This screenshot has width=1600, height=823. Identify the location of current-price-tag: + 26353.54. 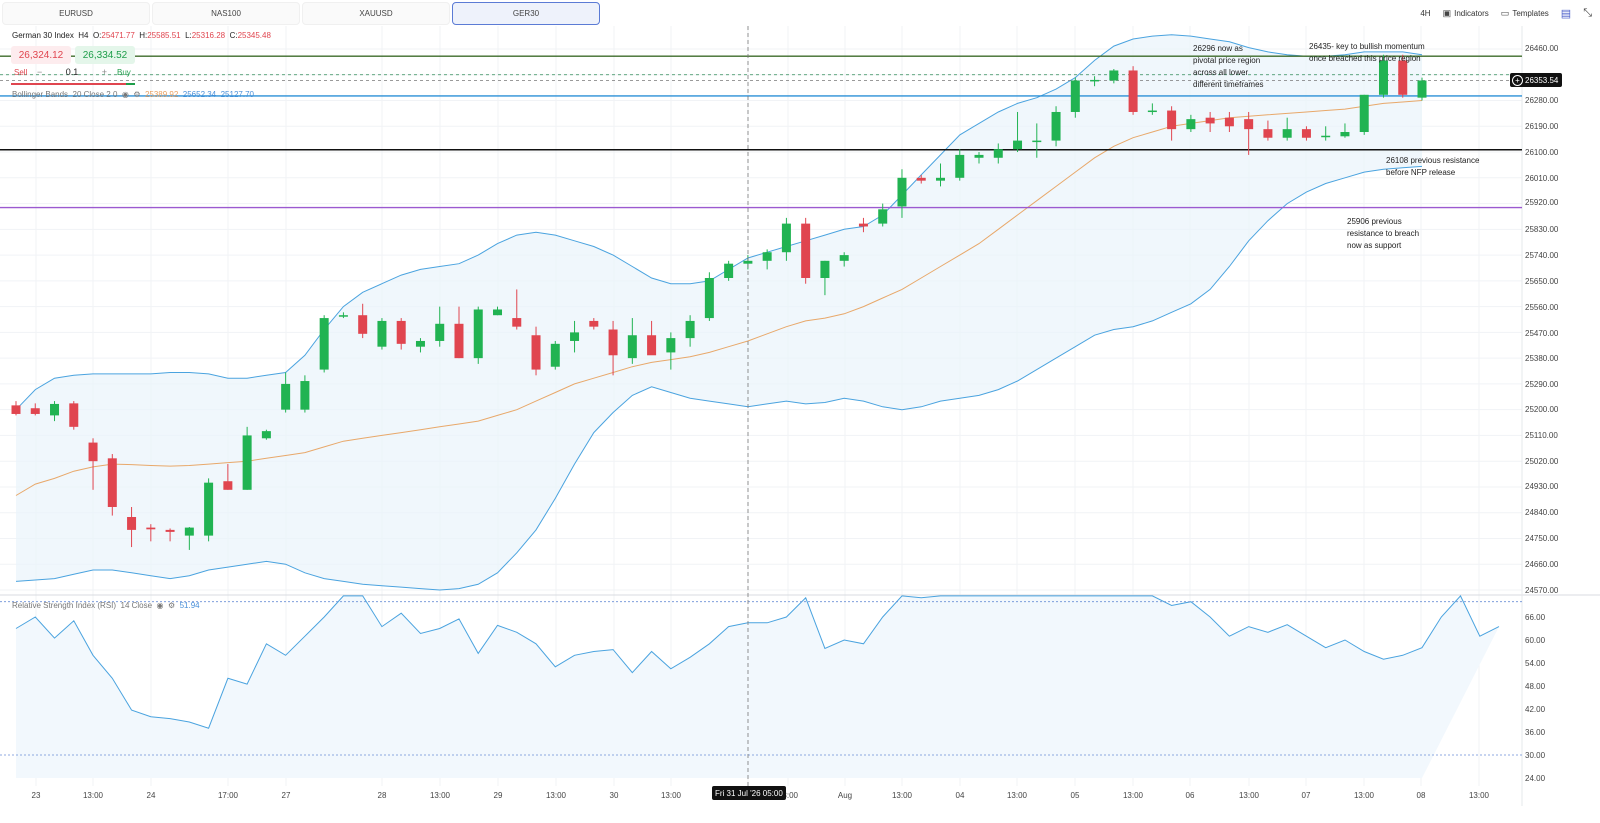
(1536, 80).